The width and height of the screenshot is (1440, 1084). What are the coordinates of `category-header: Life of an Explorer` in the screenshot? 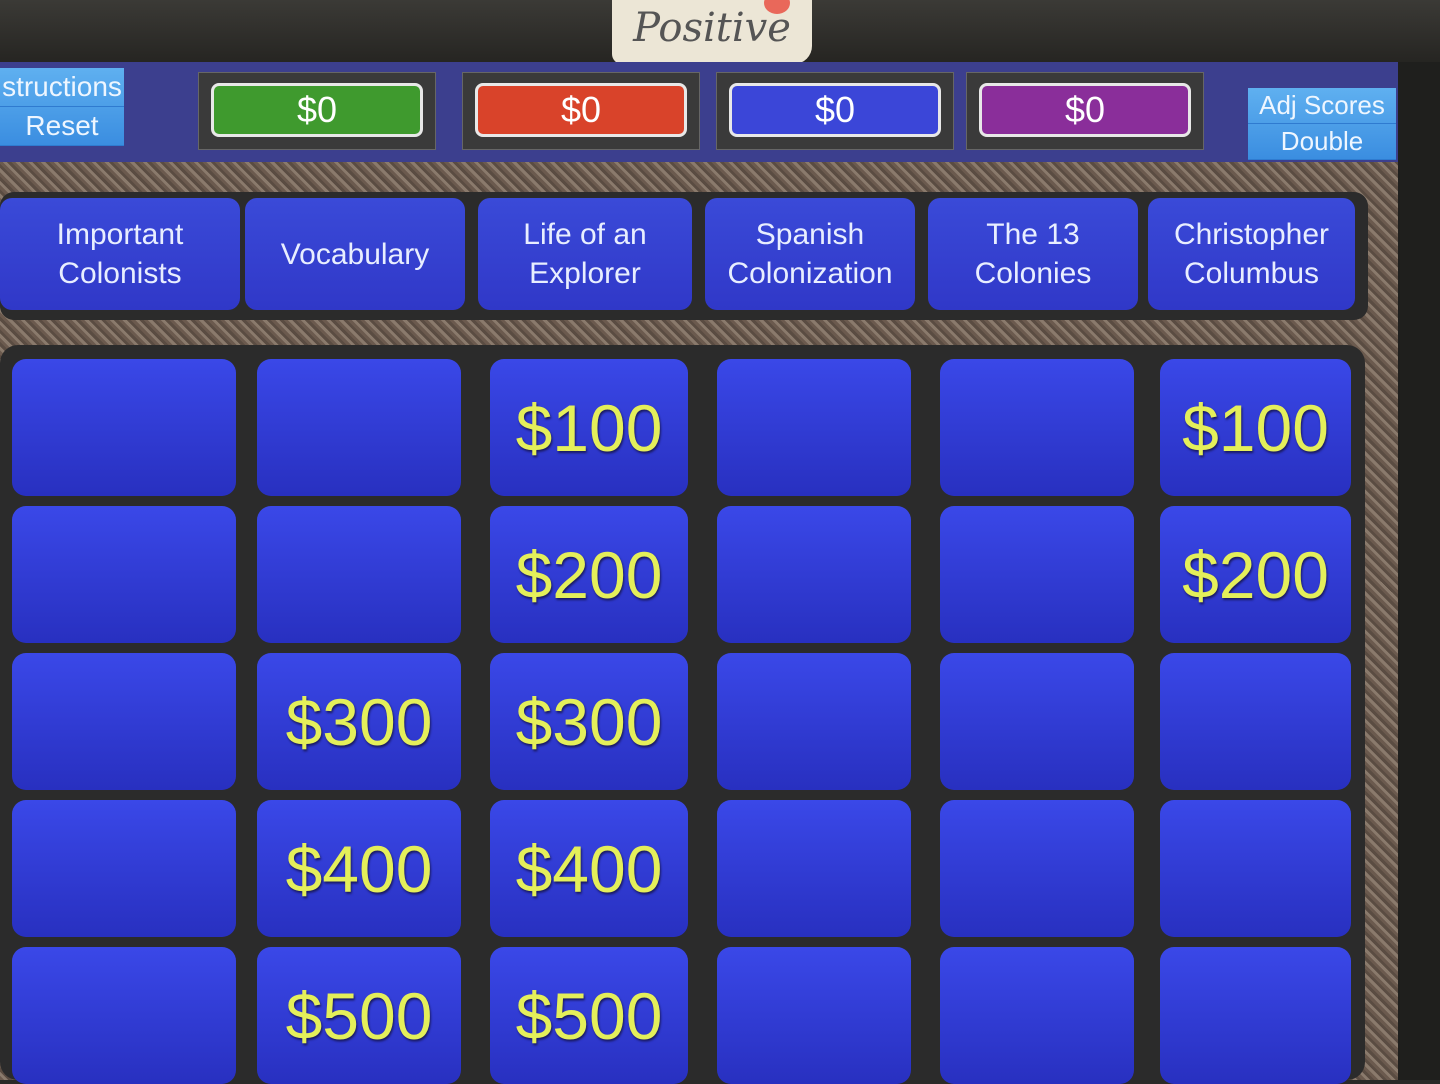 It's located at (585, 254).